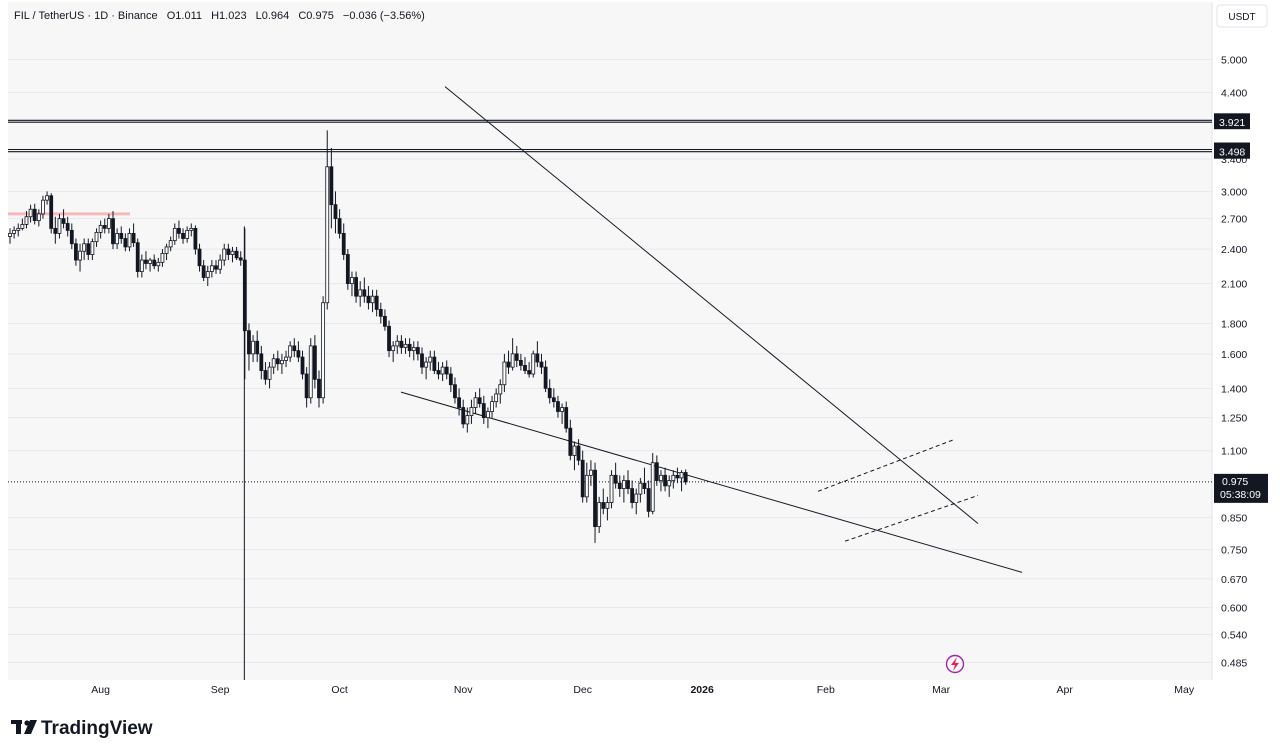 The width and height of the screenshot is (1280, 754). Describe the element at coordinates (886, 465) in the screenshot. I see `channel-upper-line` at that location.